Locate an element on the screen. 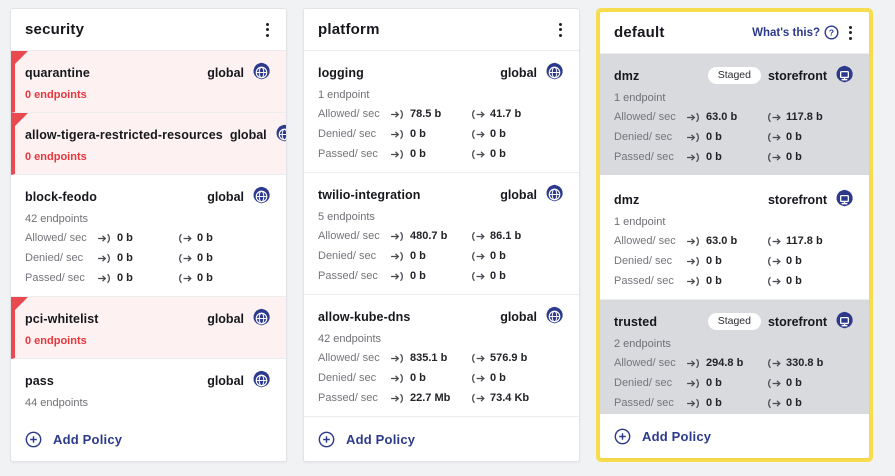  policy-name: trusted is located at coordinates (636, 321).